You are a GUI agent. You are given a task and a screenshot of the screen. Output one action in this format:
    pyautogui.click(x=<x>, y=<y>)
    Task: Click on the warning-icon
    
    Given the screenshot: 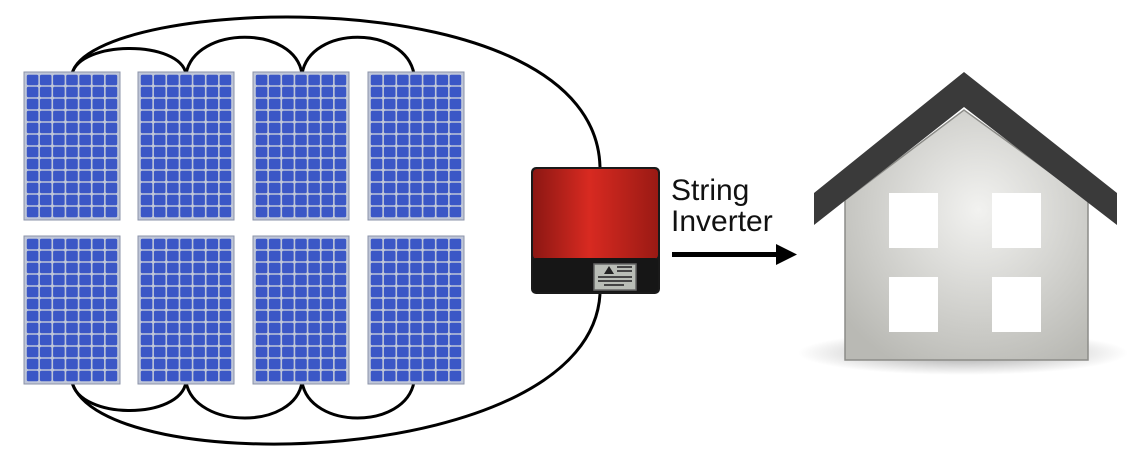 What is the action you would take?
    pyautogui.click(x=609, y=270)
    